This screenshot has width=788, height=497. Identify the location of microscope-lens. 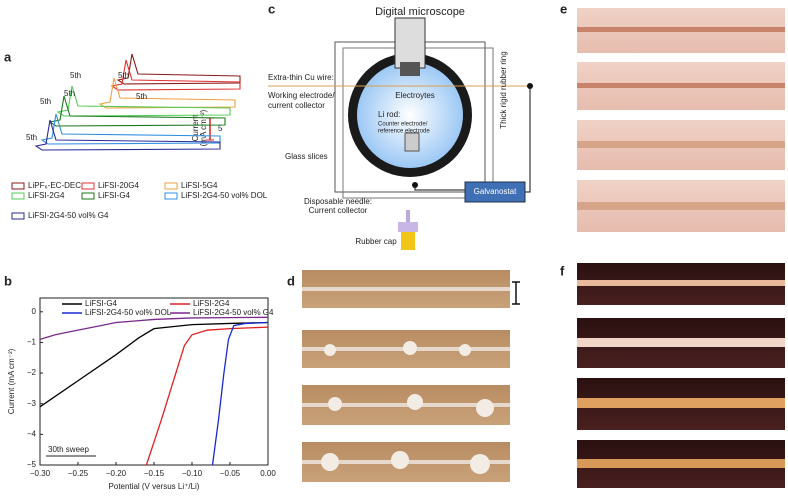
(410, 69).